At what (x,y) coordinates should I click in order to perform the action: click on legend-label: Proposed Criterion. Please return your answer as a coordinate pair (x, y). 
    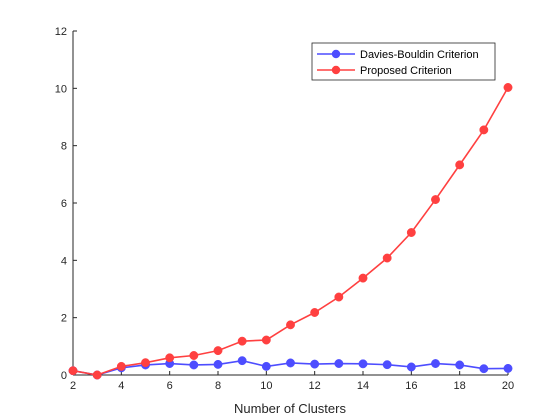
    Looking at the image, I should click on (406, 71).